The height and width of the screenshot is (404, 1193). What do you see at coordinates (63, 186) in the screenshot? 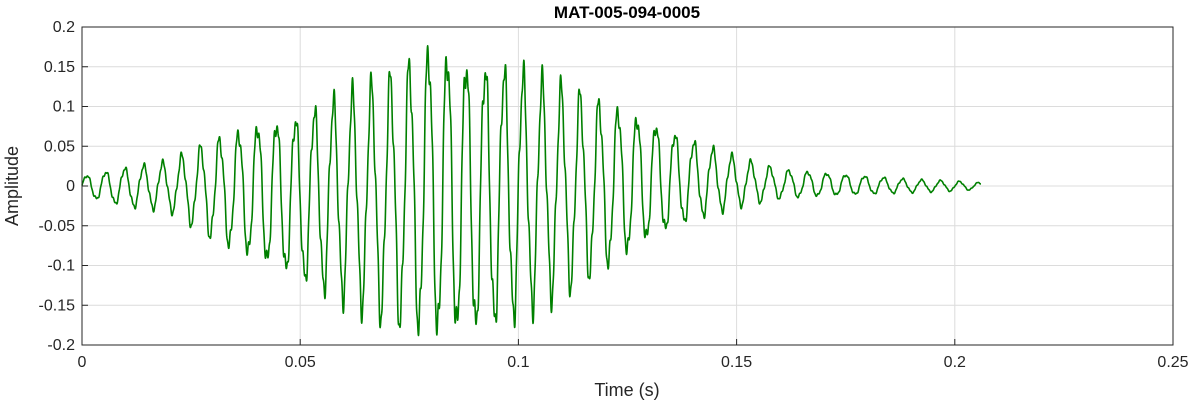
I see `y-axis-ticks: 0.2 0.15 0.1 0.05 0 -0.05 -0.1 -0.15 -0.2` at bounding box center [63, 186].